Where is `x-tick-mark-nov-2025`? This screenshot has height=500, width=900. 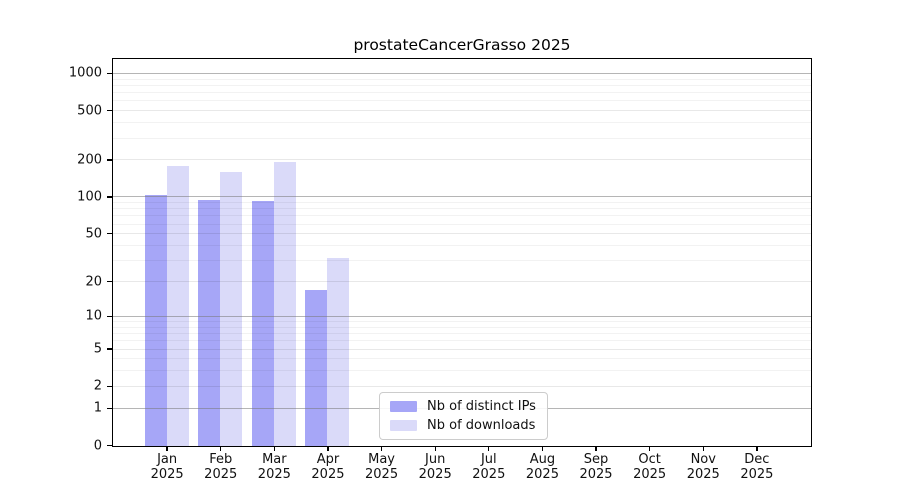 x-tick-mark-nov-2025 is located at coordinates (703, 448).